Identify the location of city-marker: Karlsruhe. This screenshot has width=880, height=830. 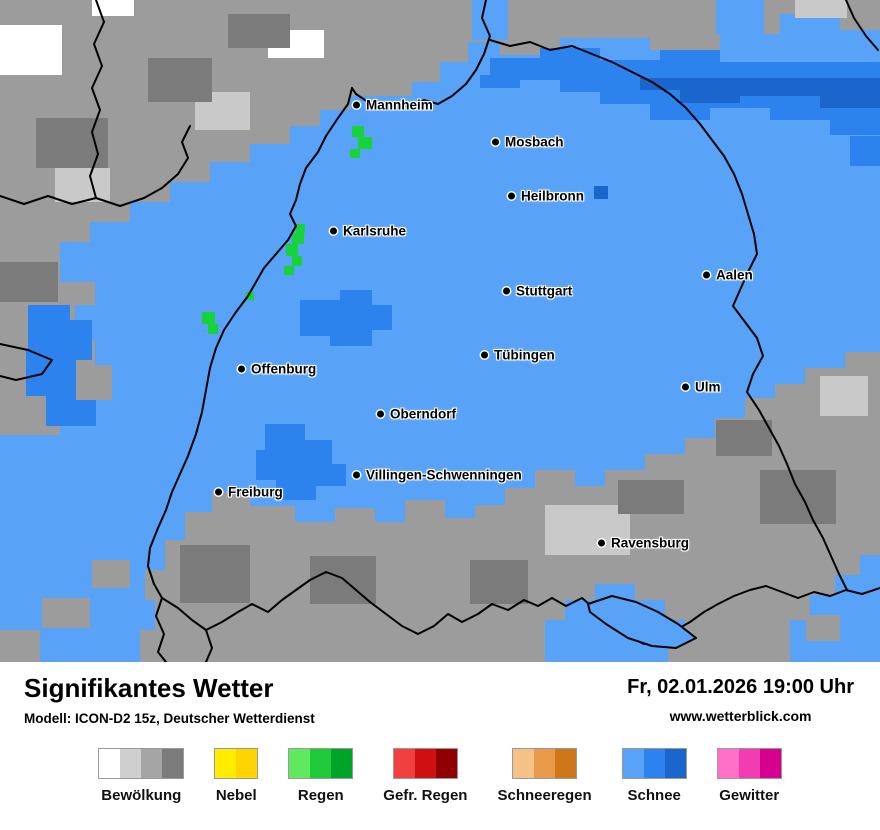
(368, 231).